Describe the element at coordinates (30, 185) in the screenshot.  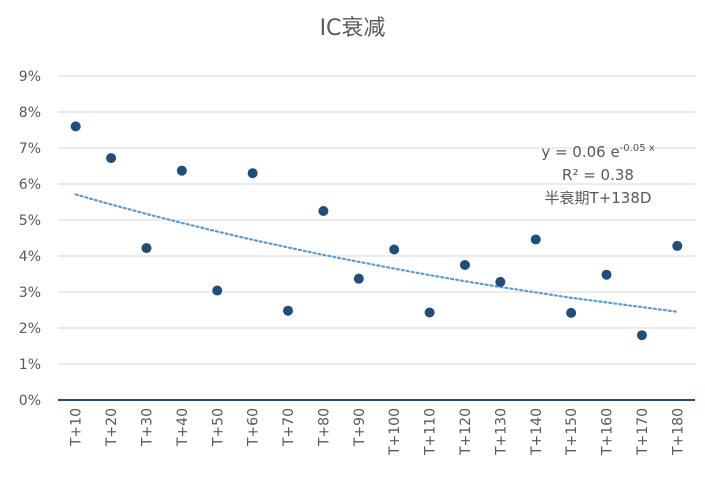
I see `y-tick-label: 6%` at that location.